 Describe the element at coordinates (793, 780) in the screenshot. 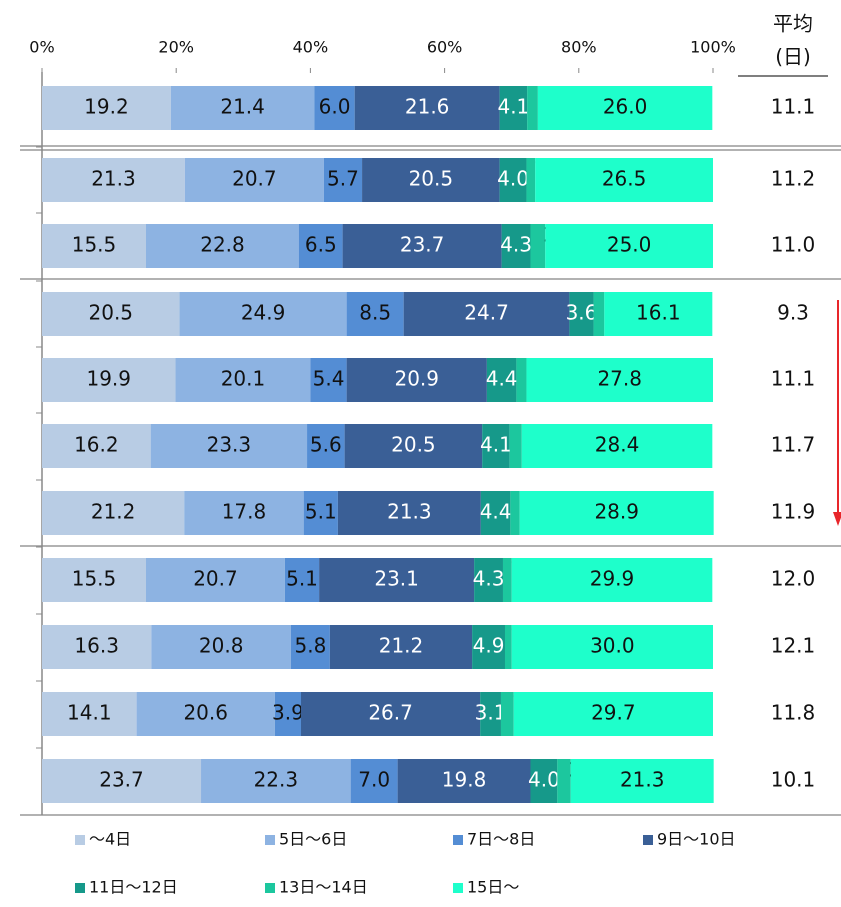

I see `average-value: 10.1` at that location.